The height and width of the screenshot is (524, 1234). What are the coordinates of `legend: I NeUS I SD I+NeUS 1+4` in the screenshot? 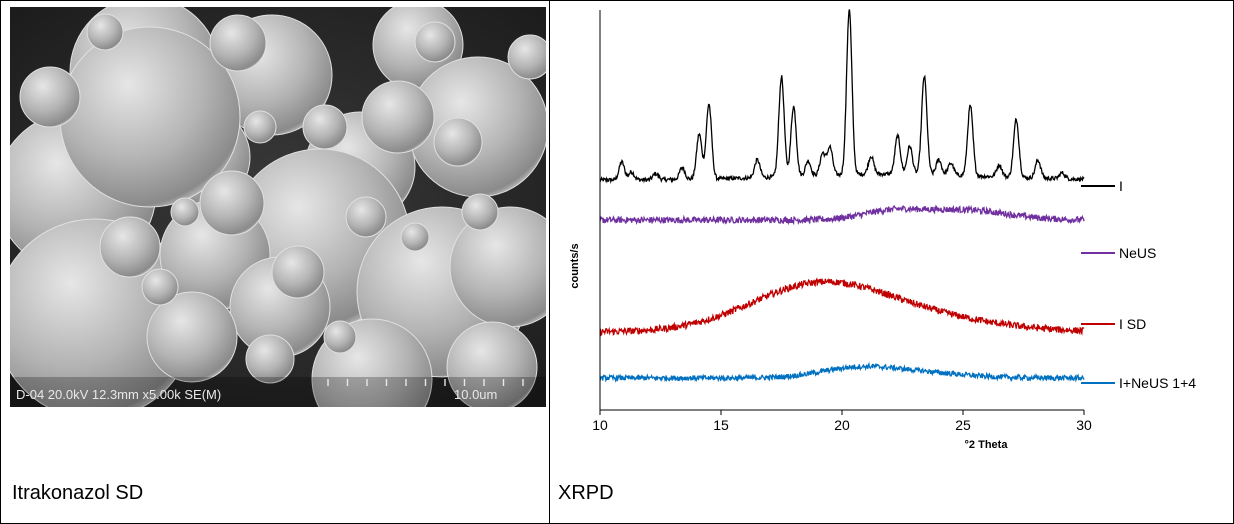 It's located at (1138, 284).